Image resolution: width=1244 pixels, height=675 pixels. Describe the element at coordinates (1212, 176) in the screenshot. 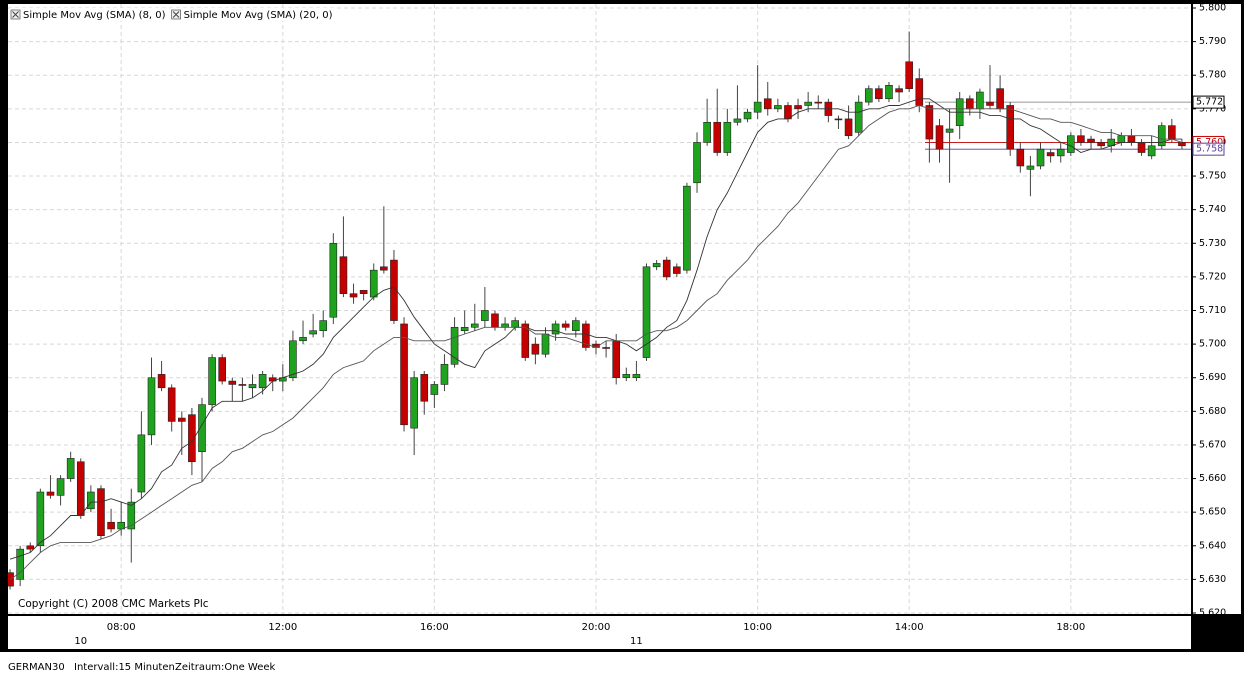

I see `y-tick-label: 5.750` at that location.